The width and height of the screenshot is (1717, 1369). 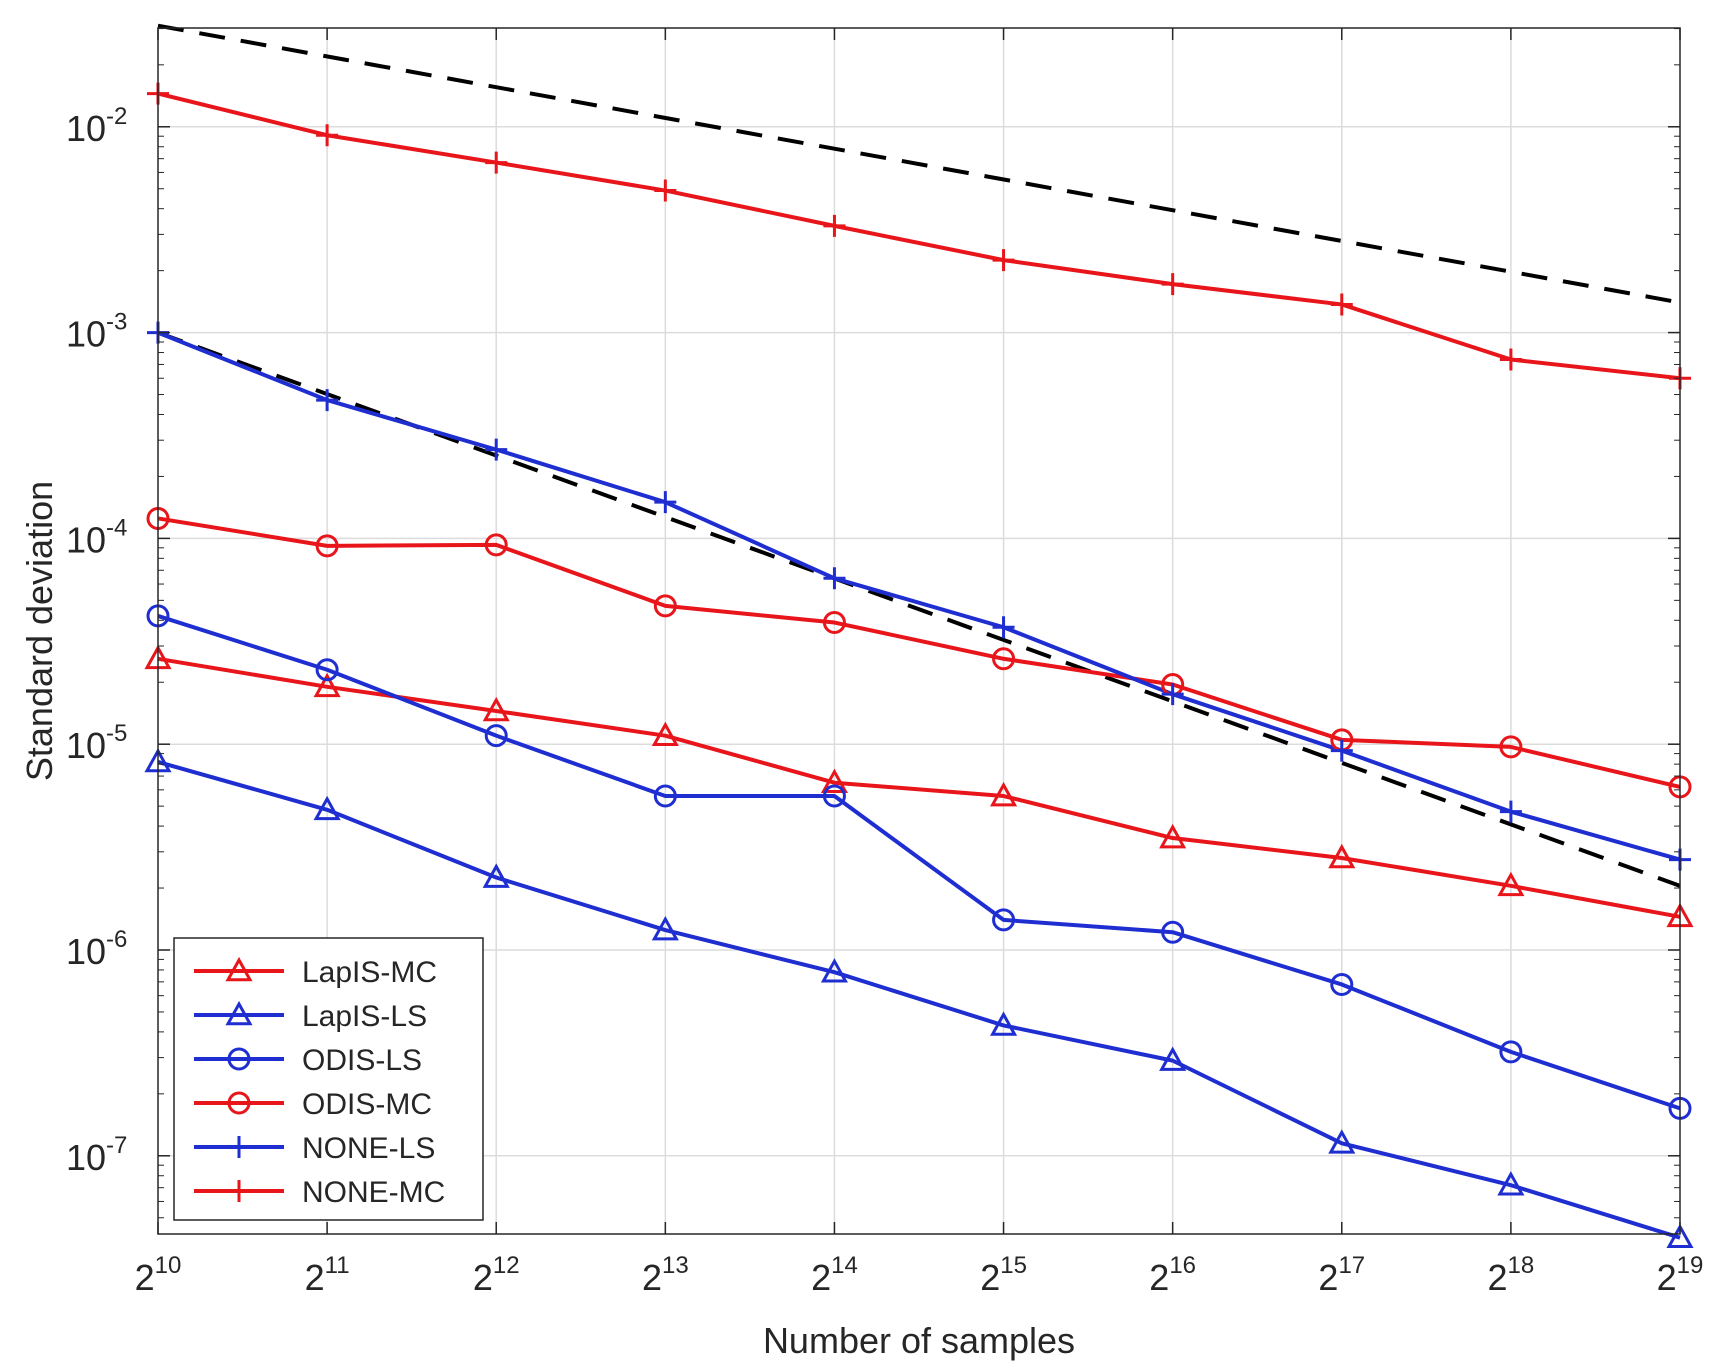 I want to click on legend-item-odis-ls: ODIS-LS, so click(x=308, y=1060).